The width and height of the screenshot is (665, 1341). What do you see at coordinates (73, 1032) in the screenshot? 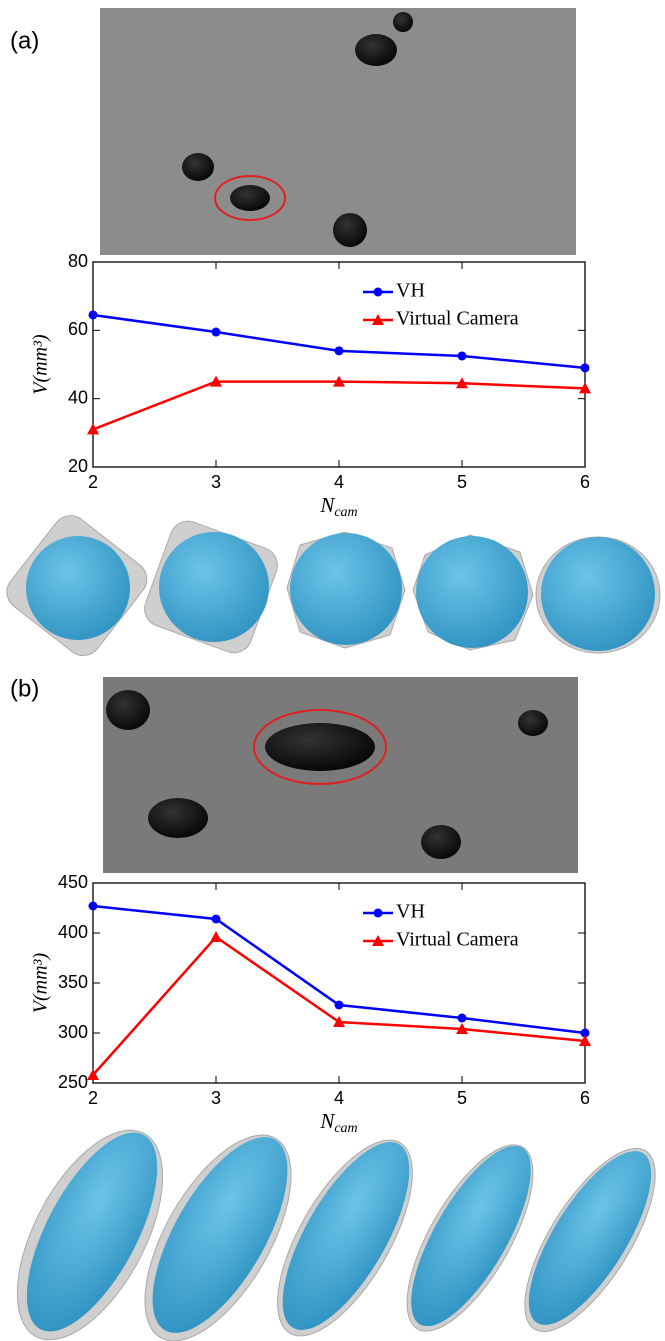
I see `y-tick-label: 300` at bounding box center [73, 1032].